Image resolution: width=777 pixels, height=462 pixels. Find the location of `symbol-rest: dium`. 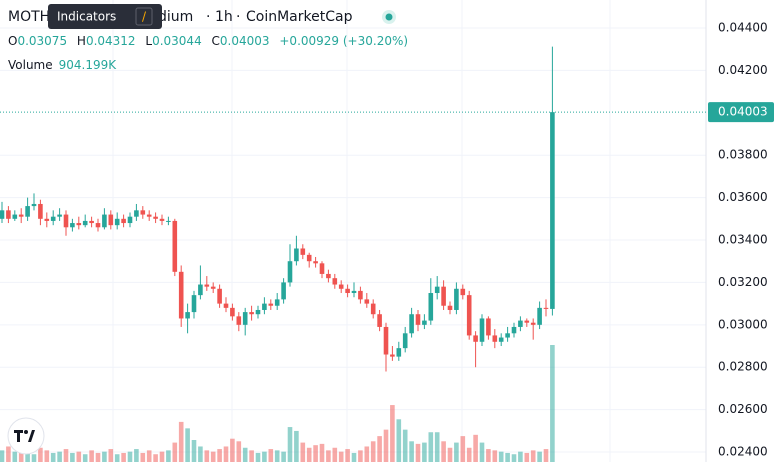

symbol-rest: dium is located at coordinates (175, 17).